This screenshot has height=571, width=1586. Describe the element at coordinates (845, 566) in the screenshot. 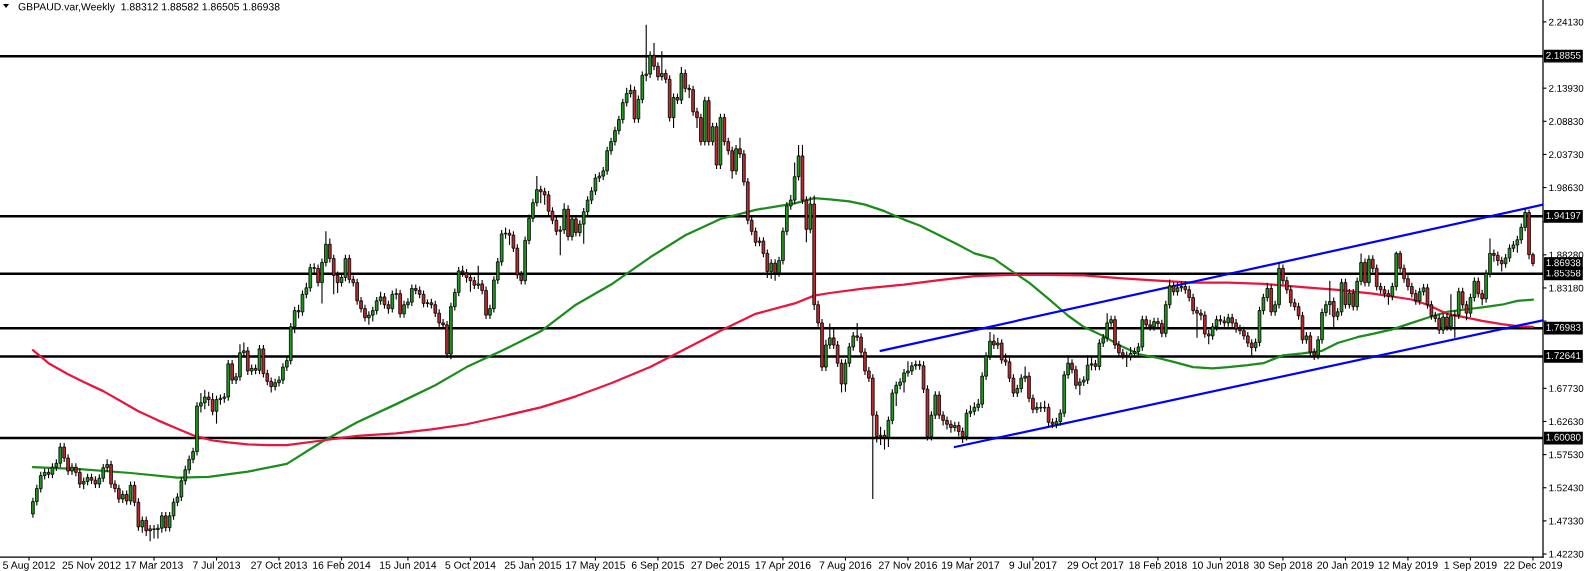

I see `x-tick-label: 7 Aug 2016` at that location.